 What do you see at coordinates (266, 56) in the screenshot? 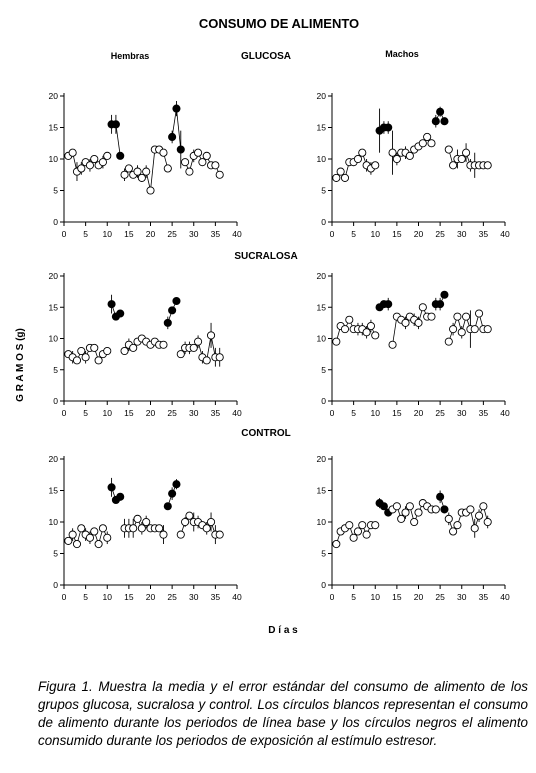
I see `group-title-glucosa: GLUCOSA` at bounding box center [266, 56].